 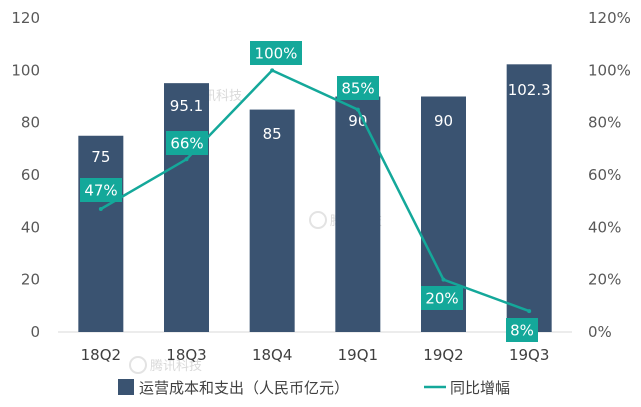 What do you see at coordinates (600, 332) in the screenshot?
I see `right-axis-tick-label: 0%` at bounding box center [600, 332].